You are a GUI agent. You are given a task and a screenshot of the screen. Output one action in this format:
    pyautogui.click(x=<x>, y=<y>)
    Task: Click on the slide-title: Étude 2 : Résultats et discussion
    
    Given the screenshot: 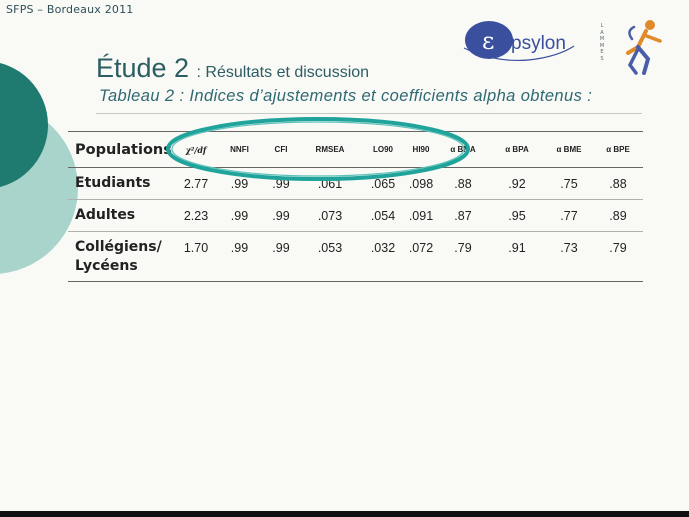 What is the action you would take?
    pyautogui.click(x=232, y=68)
    